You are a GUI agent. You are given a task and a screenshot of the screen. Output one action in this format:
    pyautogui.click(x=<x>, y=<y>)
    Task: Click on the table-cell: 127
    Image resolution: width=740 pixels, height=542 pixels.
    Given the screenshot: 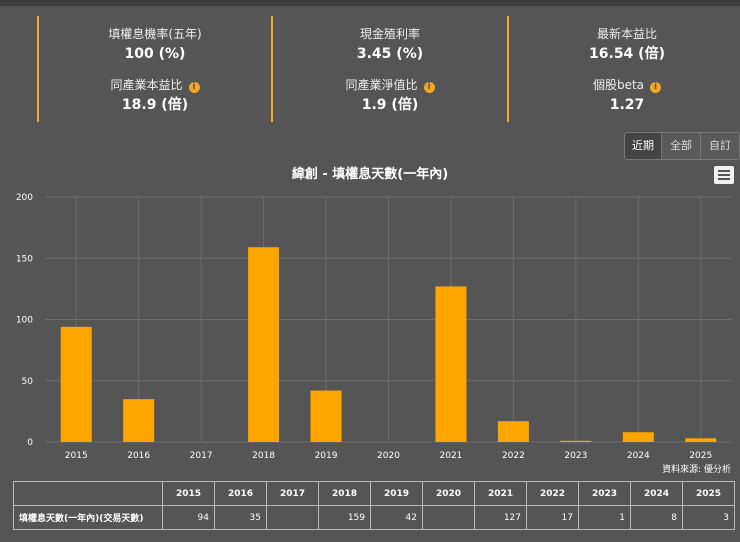 What is the action you would take?
    pyautogui.click(x=500, y=517)
    